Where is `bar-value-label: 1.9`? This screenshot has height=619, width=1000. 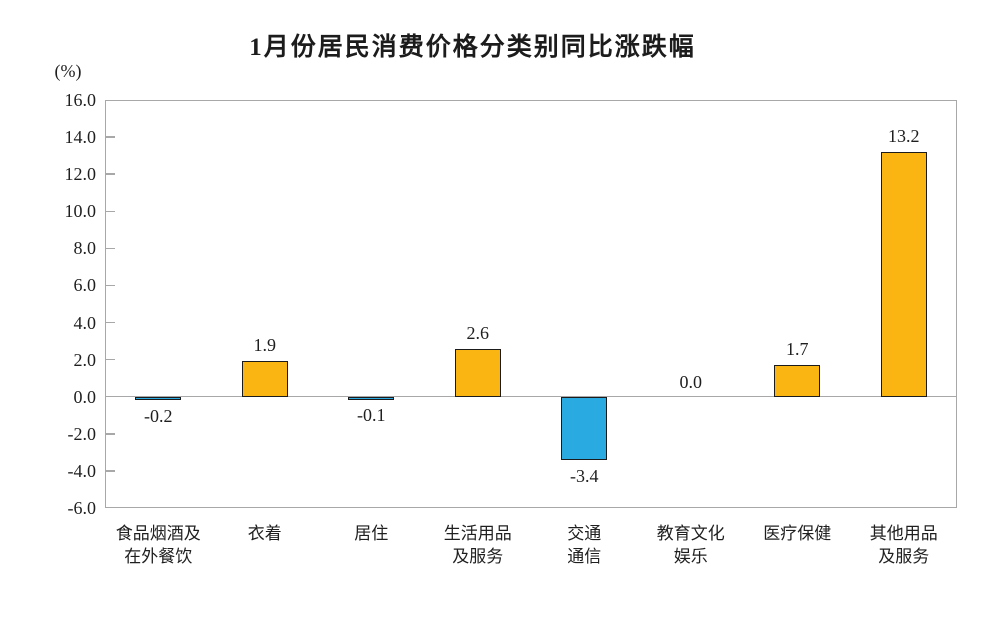 bar-value-label: 1.9 is located at coordinates (265, 345).